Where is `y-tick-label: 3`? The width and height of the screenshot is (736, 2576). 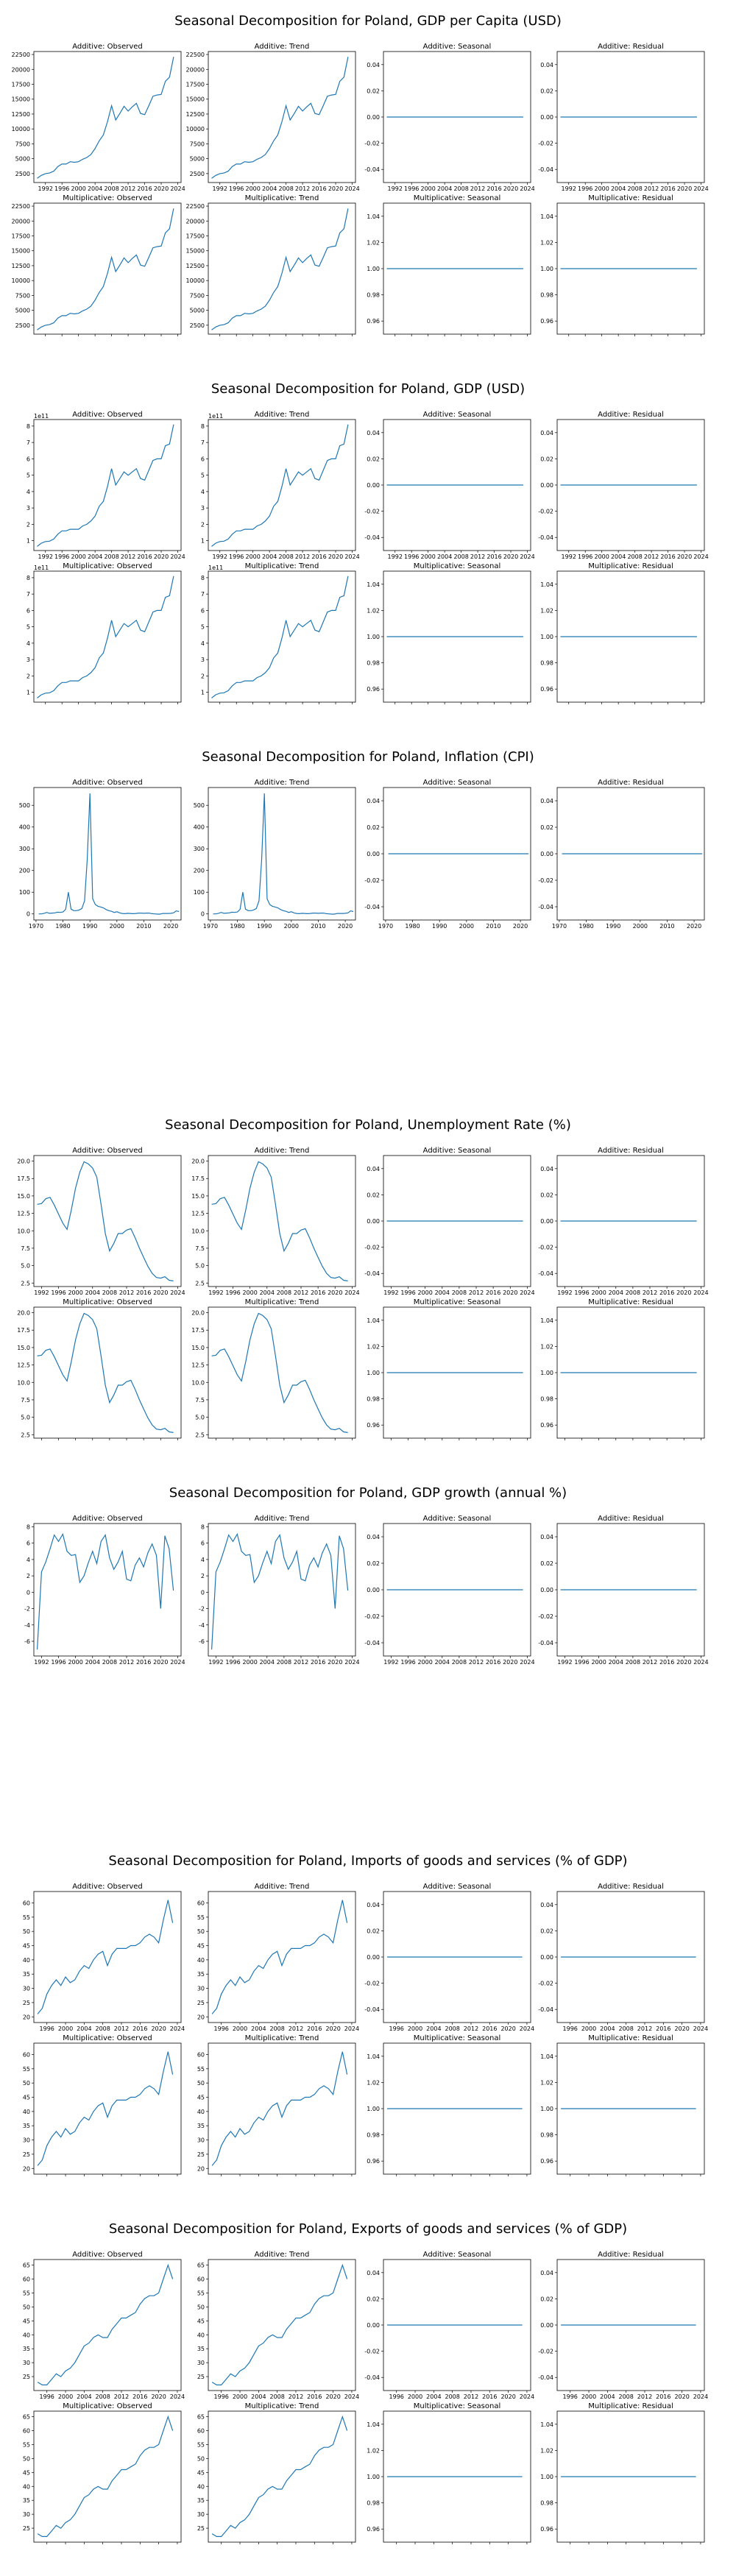
y-tick-label: 3 is located at coordinates (203, 508).